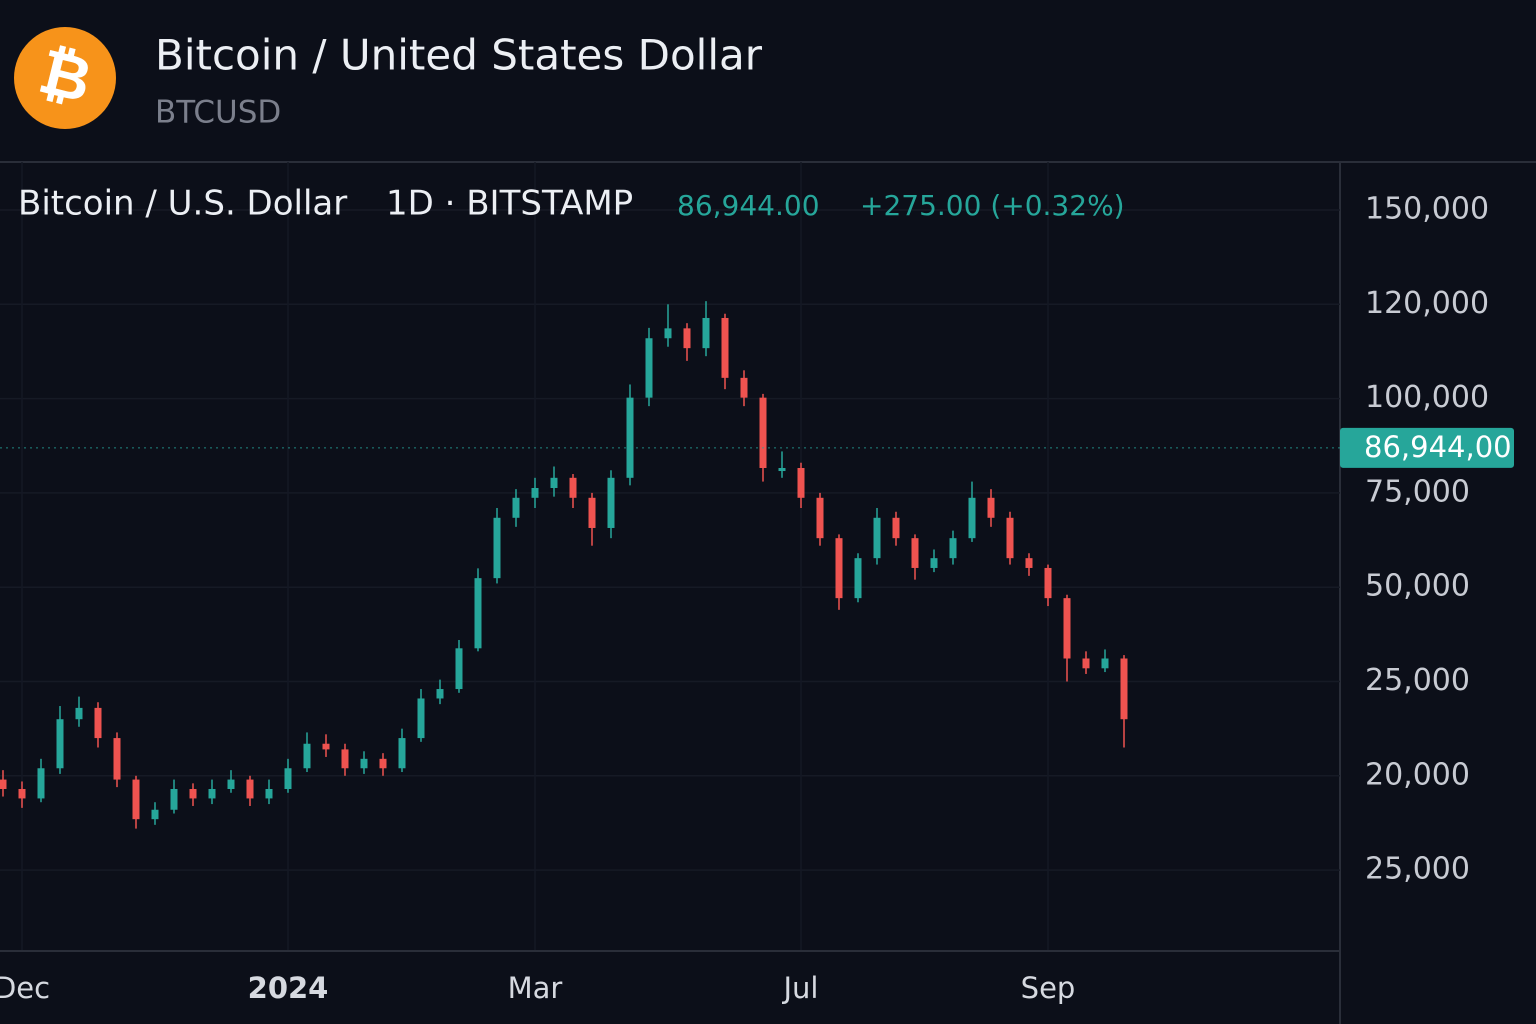 The width and height of the screenshot is (1536, 1024). Describe the element at coordinates (1427, 303) in the screenshot. I see `y-tick-label: 120,000` at that location.